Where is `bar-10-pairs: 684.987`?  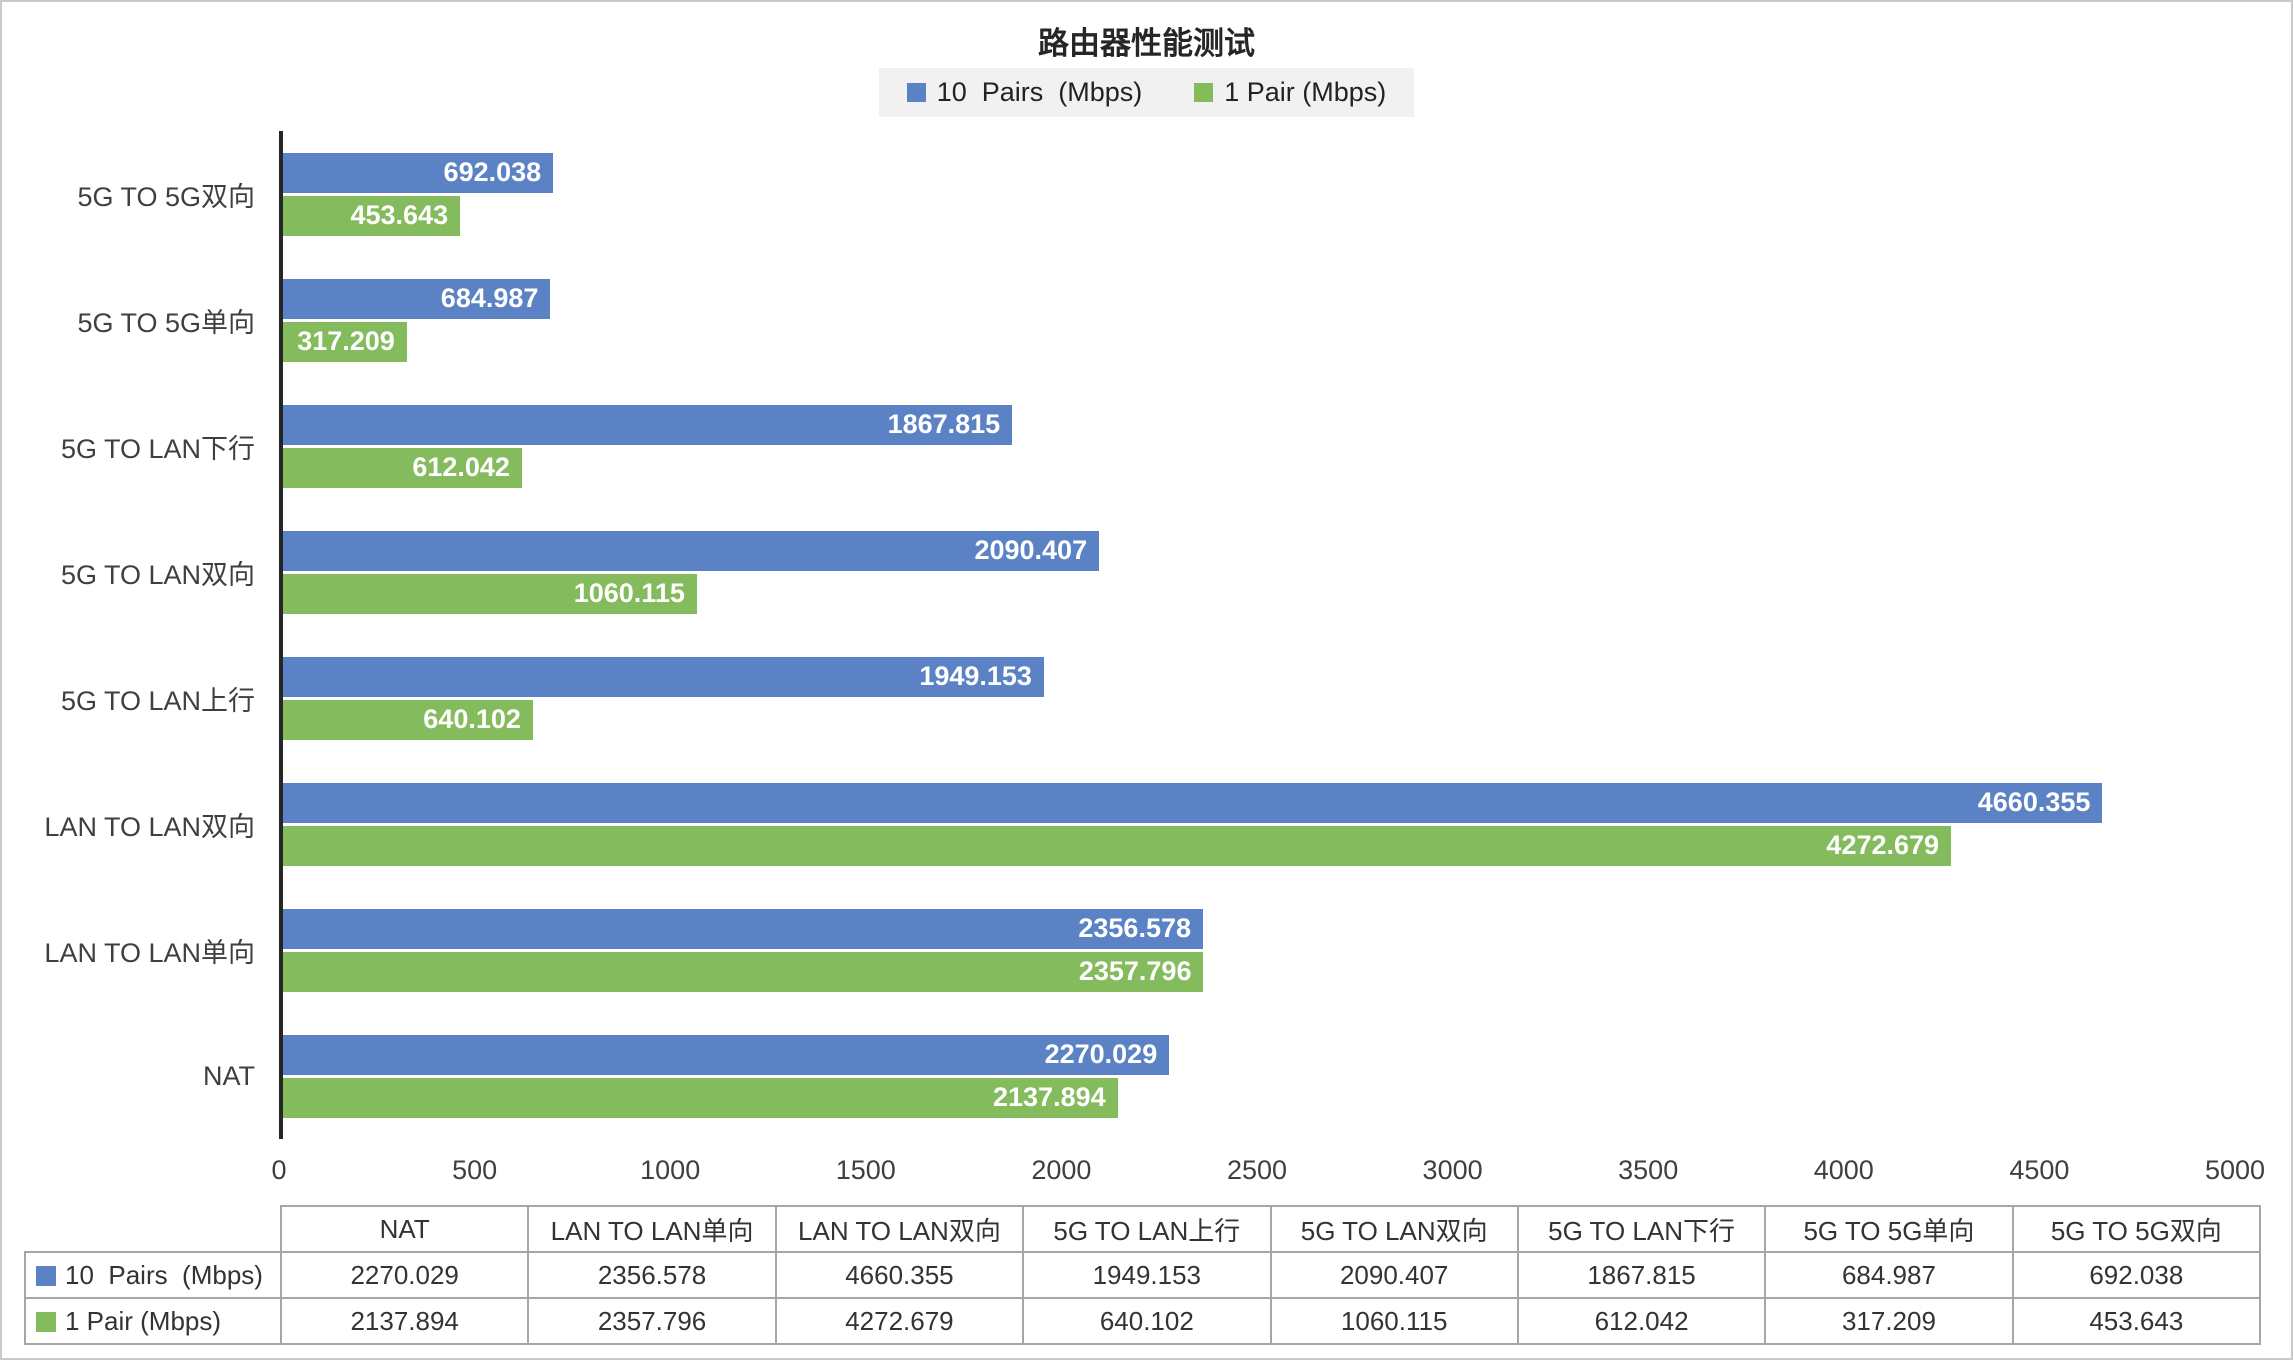
bar-10-pairs: 684.987 is located at coordinates (417, 298).